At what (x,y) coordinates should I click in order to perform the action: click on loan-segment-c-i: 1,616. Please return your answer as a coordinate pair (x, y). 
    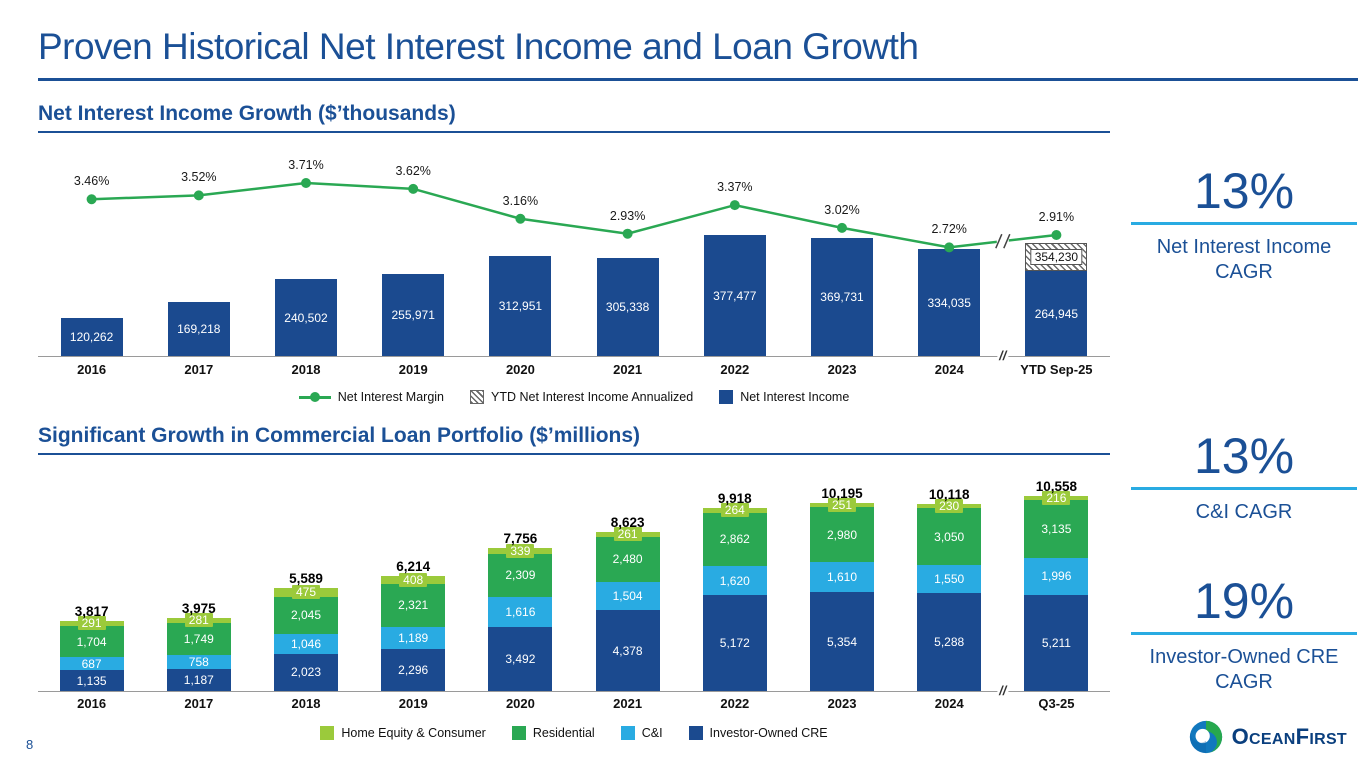
    Looking at the image, I should click on (520, 611).